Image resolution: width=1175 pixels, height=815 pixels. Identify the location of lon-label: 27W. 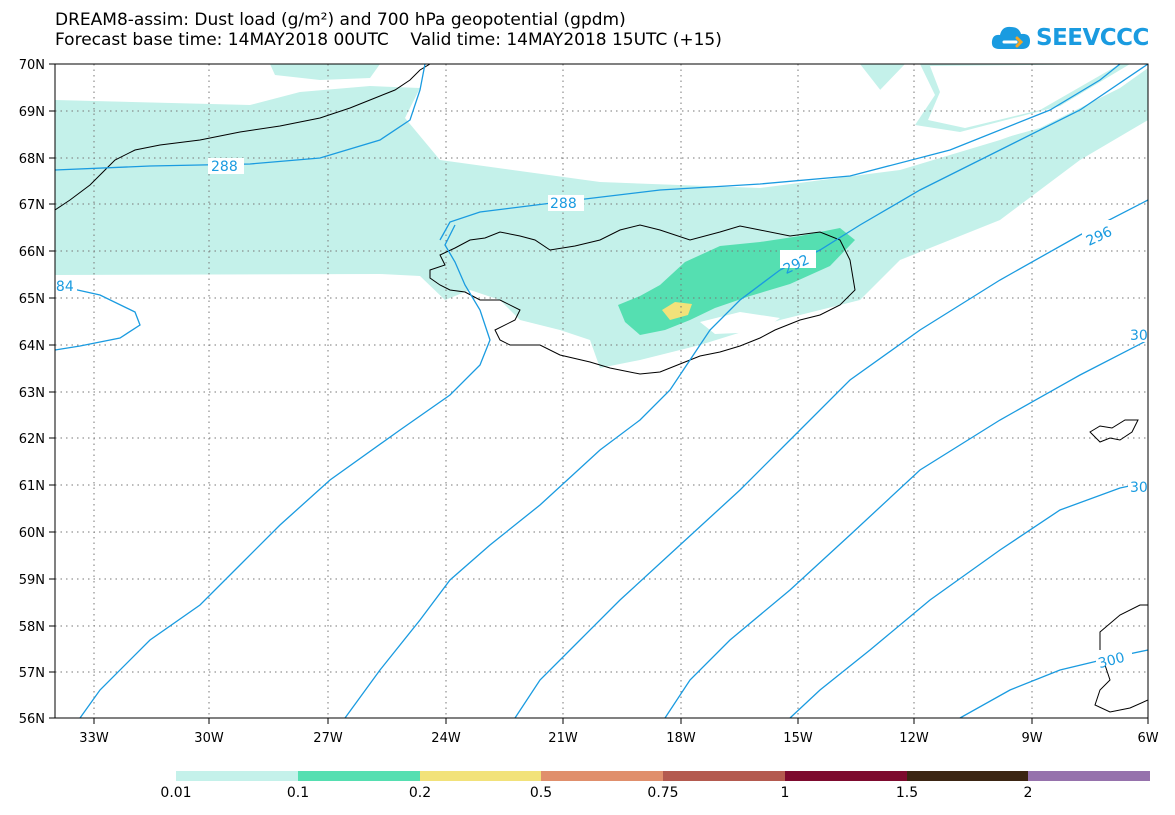
(328, 738).